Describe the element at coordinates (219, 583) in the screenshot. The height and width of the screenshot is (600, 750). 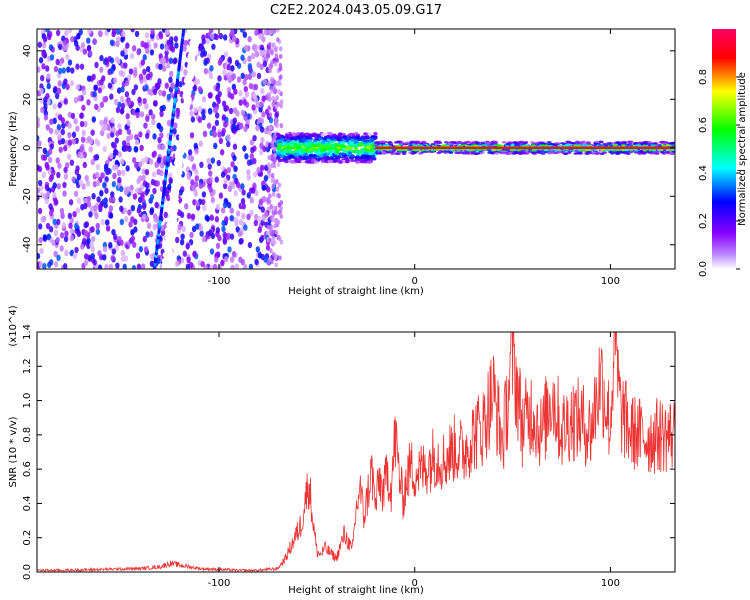
I see `x-tick-label: -100` at that location.